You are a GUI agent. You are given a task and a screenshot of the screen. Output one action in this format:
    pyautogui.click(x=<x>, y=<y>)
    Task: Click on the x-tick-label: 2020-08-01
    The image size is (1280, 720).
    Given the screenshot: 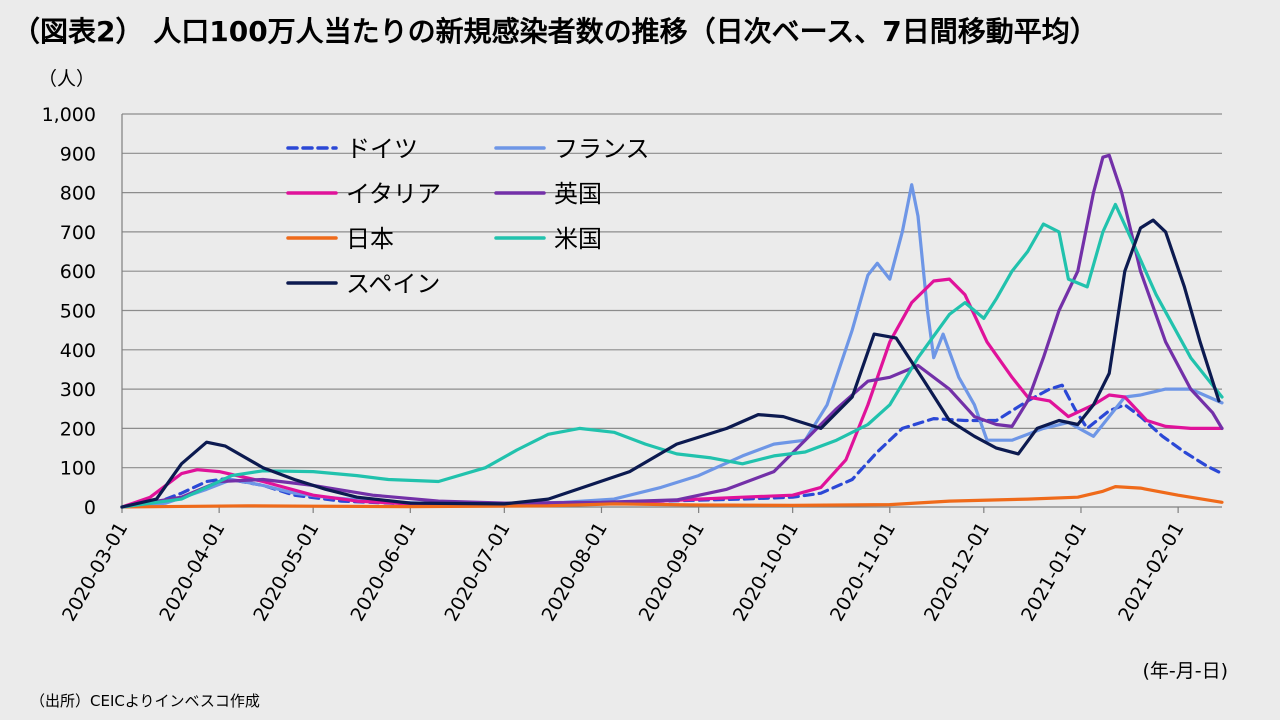 What is the action you would take?
    pyautogui.click(x=575, y=572)
    